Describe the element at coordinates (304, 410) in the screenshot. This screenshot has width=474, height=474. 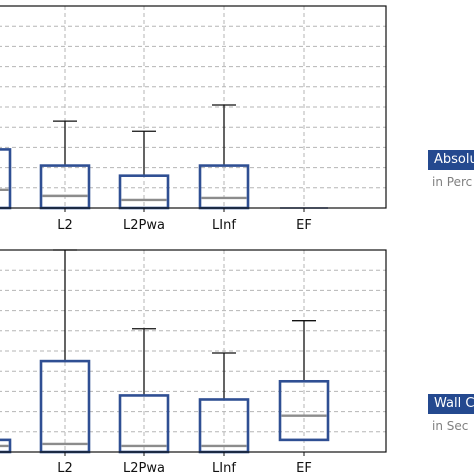
I see `bottom-box-ef` at that location.